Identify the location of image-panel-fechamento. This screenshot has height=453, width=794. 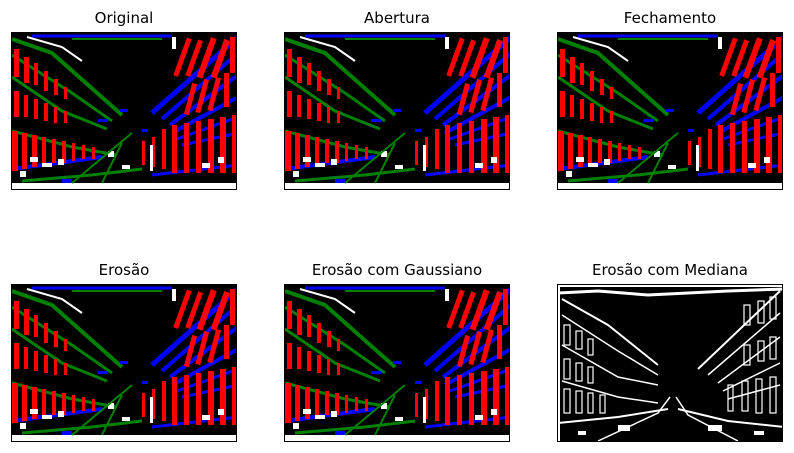
(670, 111).